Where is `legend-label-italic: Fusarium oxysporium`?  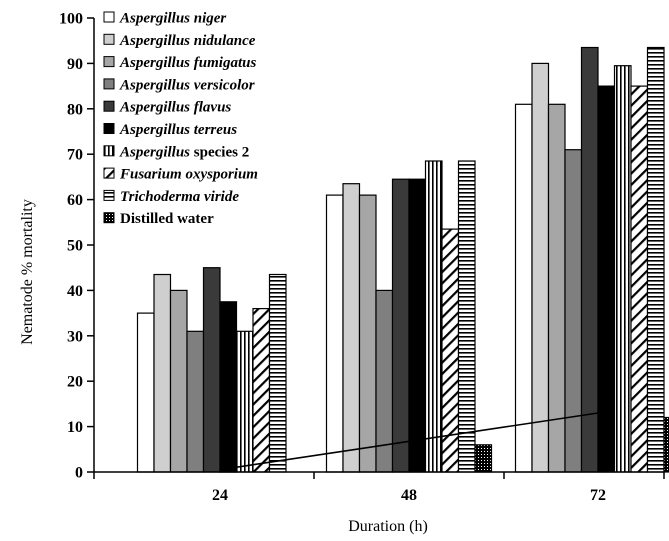
legend-label-italic: Fusarium oxysporium is located at coordinates (188, 175).